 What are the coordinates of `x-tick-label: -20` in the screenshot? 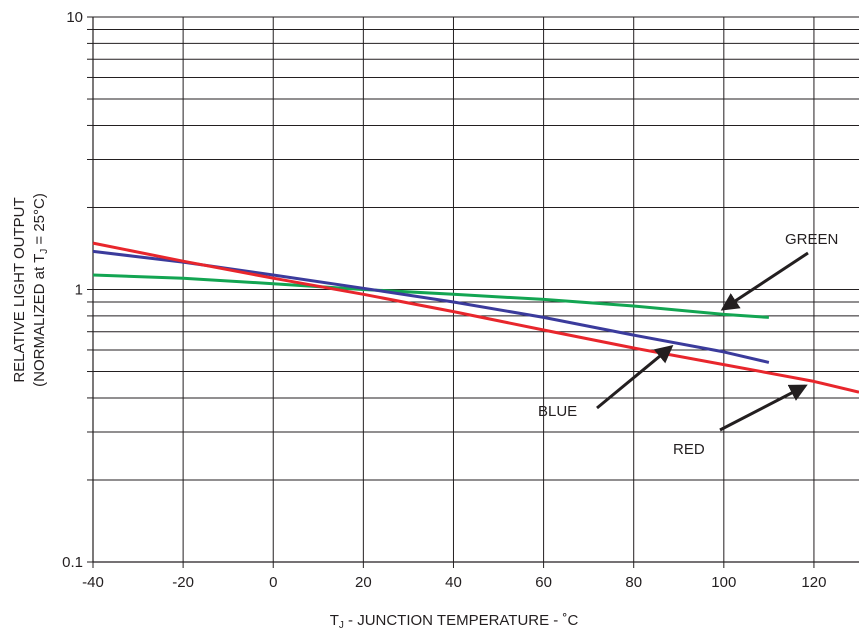 It's located at (183, 582).